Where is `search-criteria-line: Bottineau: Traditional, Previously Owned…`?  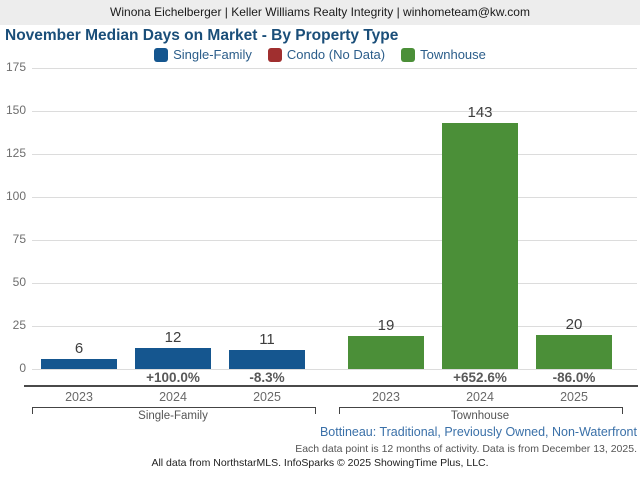 search-criteria-line: Bottineau: Traditional, Previously Owned… is located at coordinates (478, 432).